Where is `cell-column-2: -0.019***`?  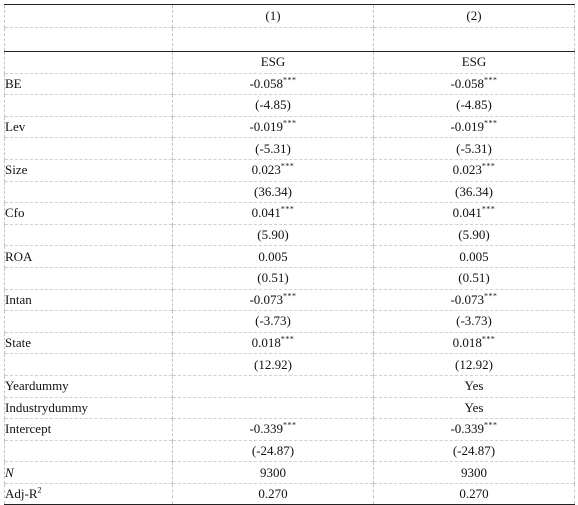 cell-column-2: -0.019*** is located at coordinates (474, 126).